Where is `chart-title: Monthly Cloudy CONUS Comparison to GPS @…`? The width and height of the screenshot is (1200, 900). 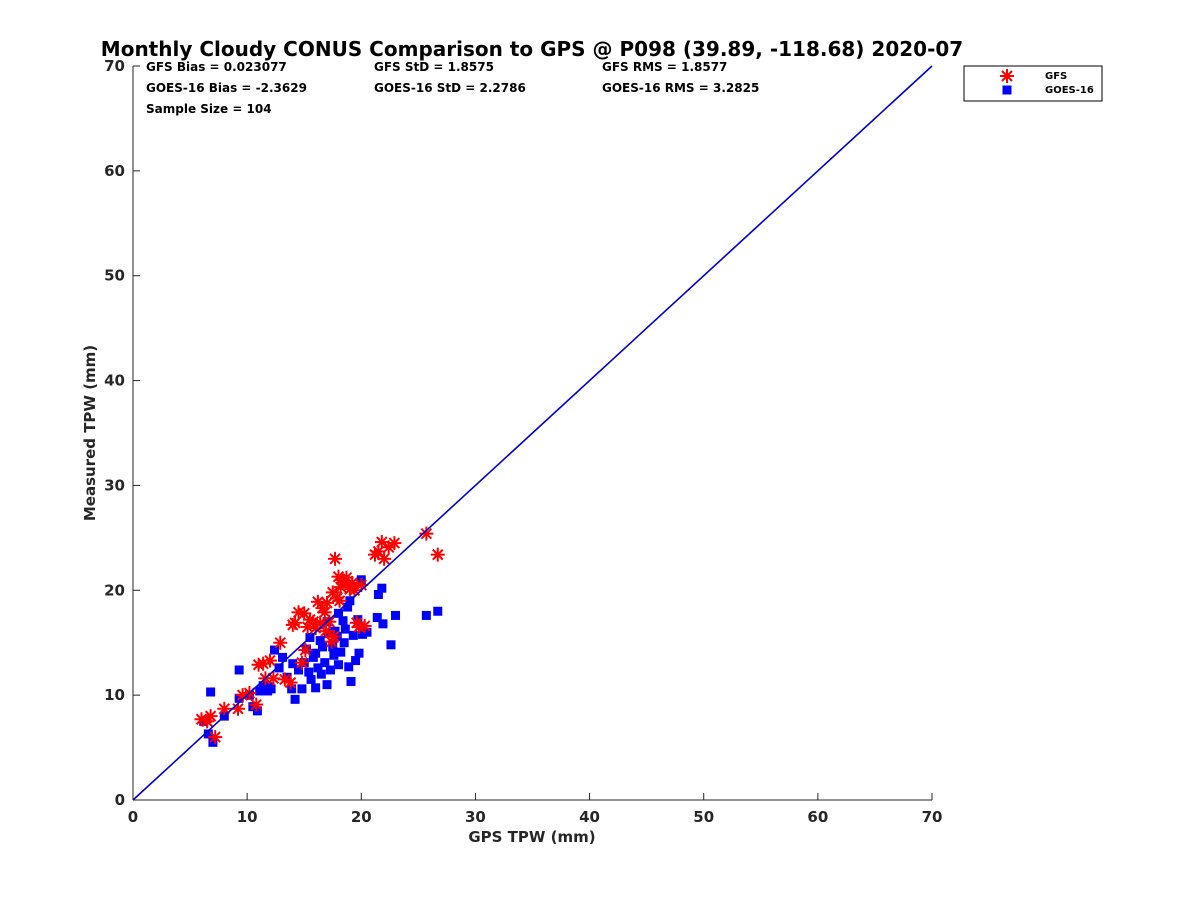
chart-title: Monthly Cloudy CONUS Comparison to GPS @… is located at coordinates (532, 49).